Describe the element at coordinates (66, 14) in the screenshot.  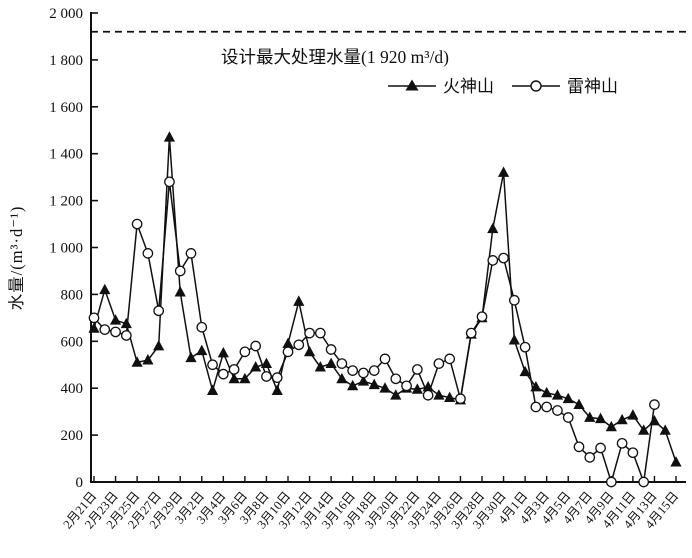
I see `y-tick-label: 2 000` at that location.